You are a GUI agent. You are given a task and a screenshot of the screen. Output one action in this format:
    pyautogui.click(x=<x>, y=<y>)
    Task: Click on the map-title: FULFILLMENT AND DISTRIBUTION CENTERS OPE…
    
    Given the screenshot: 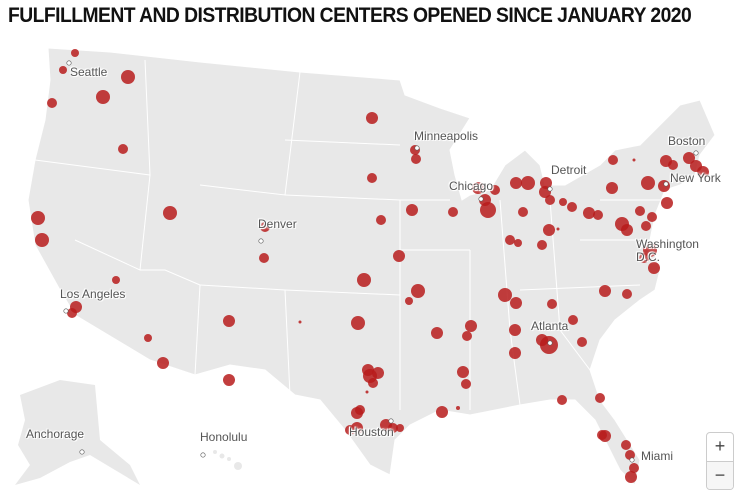 What is the action you would take?
    pyautogui.click(x=350, y=15)
    